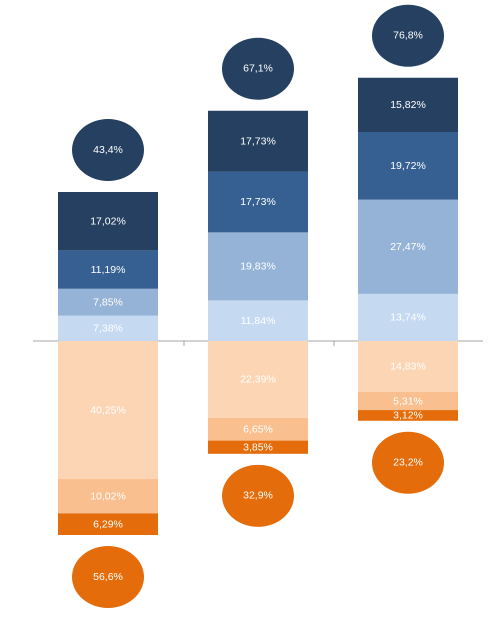  I want to click on data-label: 27,47%, so click(408, 247).